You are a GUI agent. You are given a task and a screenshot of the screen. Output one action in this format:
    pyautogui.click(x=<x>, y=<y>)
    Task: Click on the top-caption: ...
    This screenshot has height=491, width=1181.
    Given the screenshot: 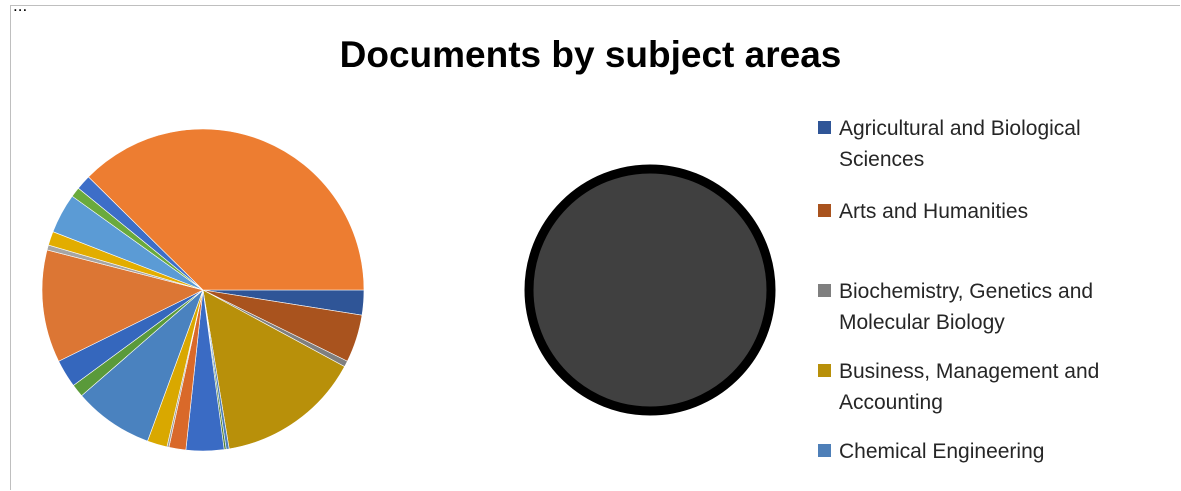 What is the action you would take?
    pyautogui.click(x=20, y=7)
    